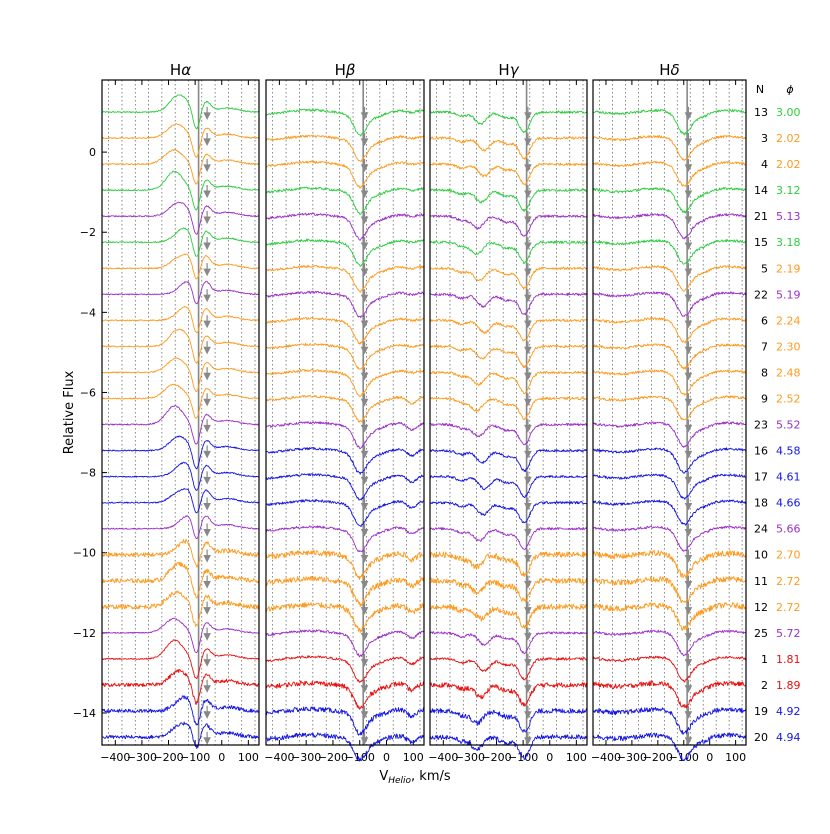  I want to click on spectrum-phase-label: 4.66, so click(788, 503).